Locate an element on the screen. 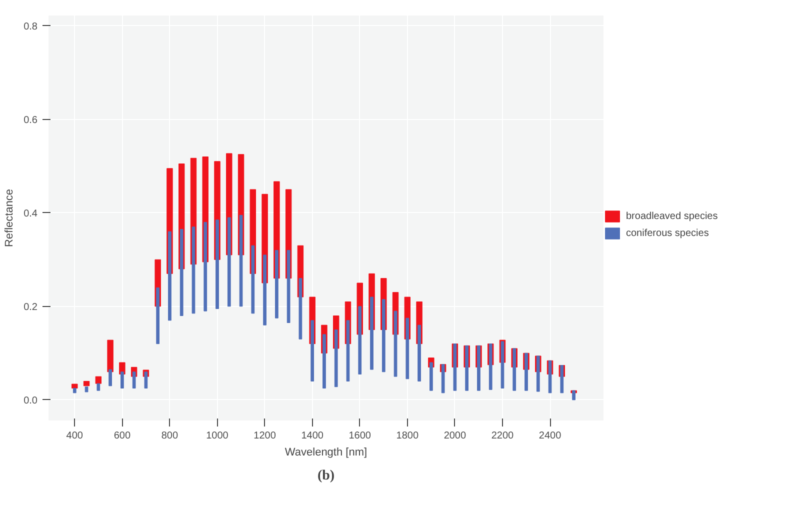 The width and height of the screenshot is (791, 517). y-tick-label: 0.6 is located at coordinates (31, 120).